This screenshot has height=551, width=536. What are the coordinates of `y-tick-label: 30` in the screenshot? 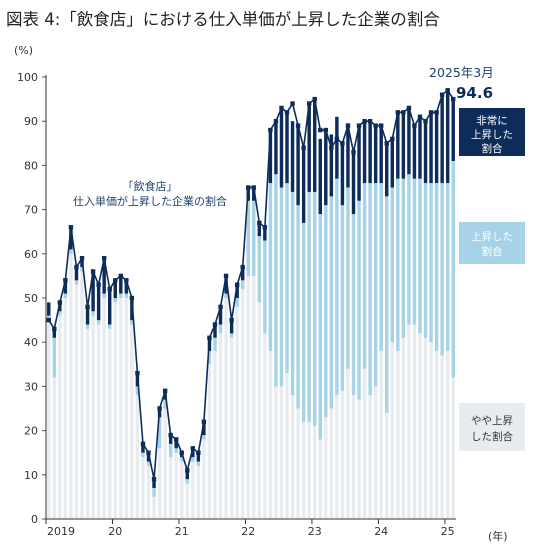 It's located at (31, 386).